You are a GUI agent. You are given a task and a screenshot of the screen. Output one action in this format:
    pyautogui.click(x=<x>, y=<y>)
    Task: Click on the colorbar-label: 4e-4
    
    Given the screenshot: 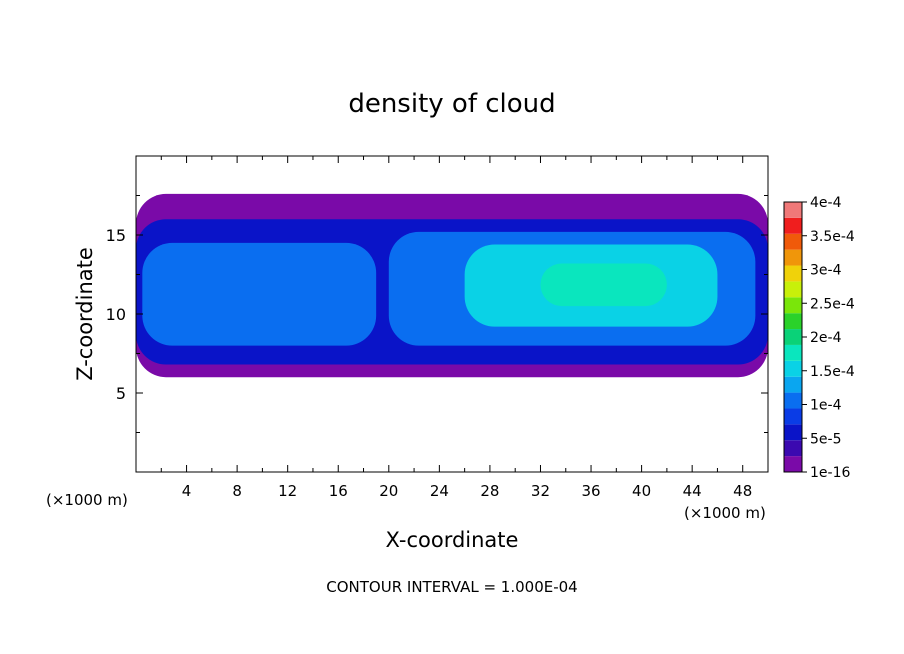 What is the action you would take?
    pyautogui.click(x=826, y=203)
    